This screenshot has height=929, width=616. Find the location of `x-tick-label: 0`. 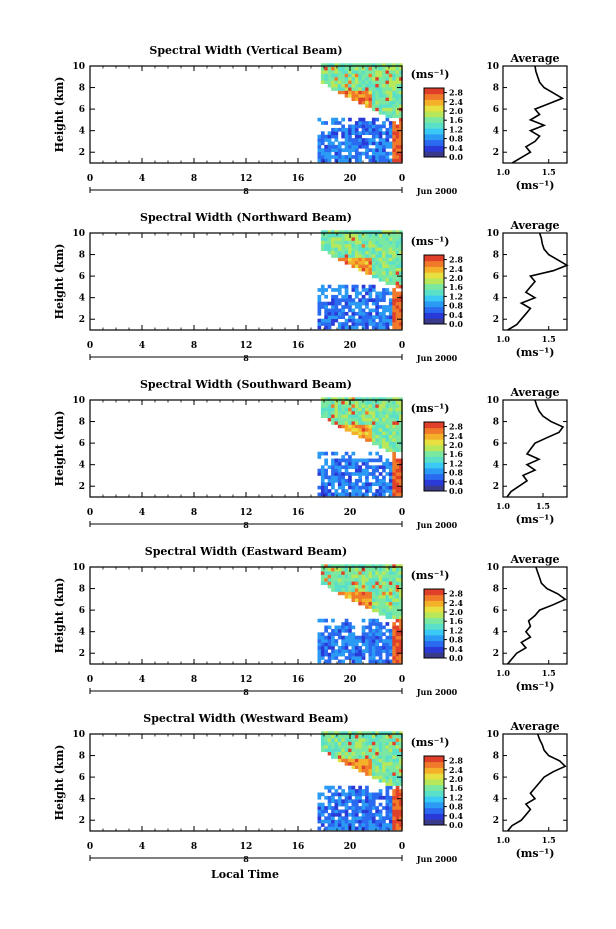

x-tick-label: 0 is located at coordinates (90, 680).